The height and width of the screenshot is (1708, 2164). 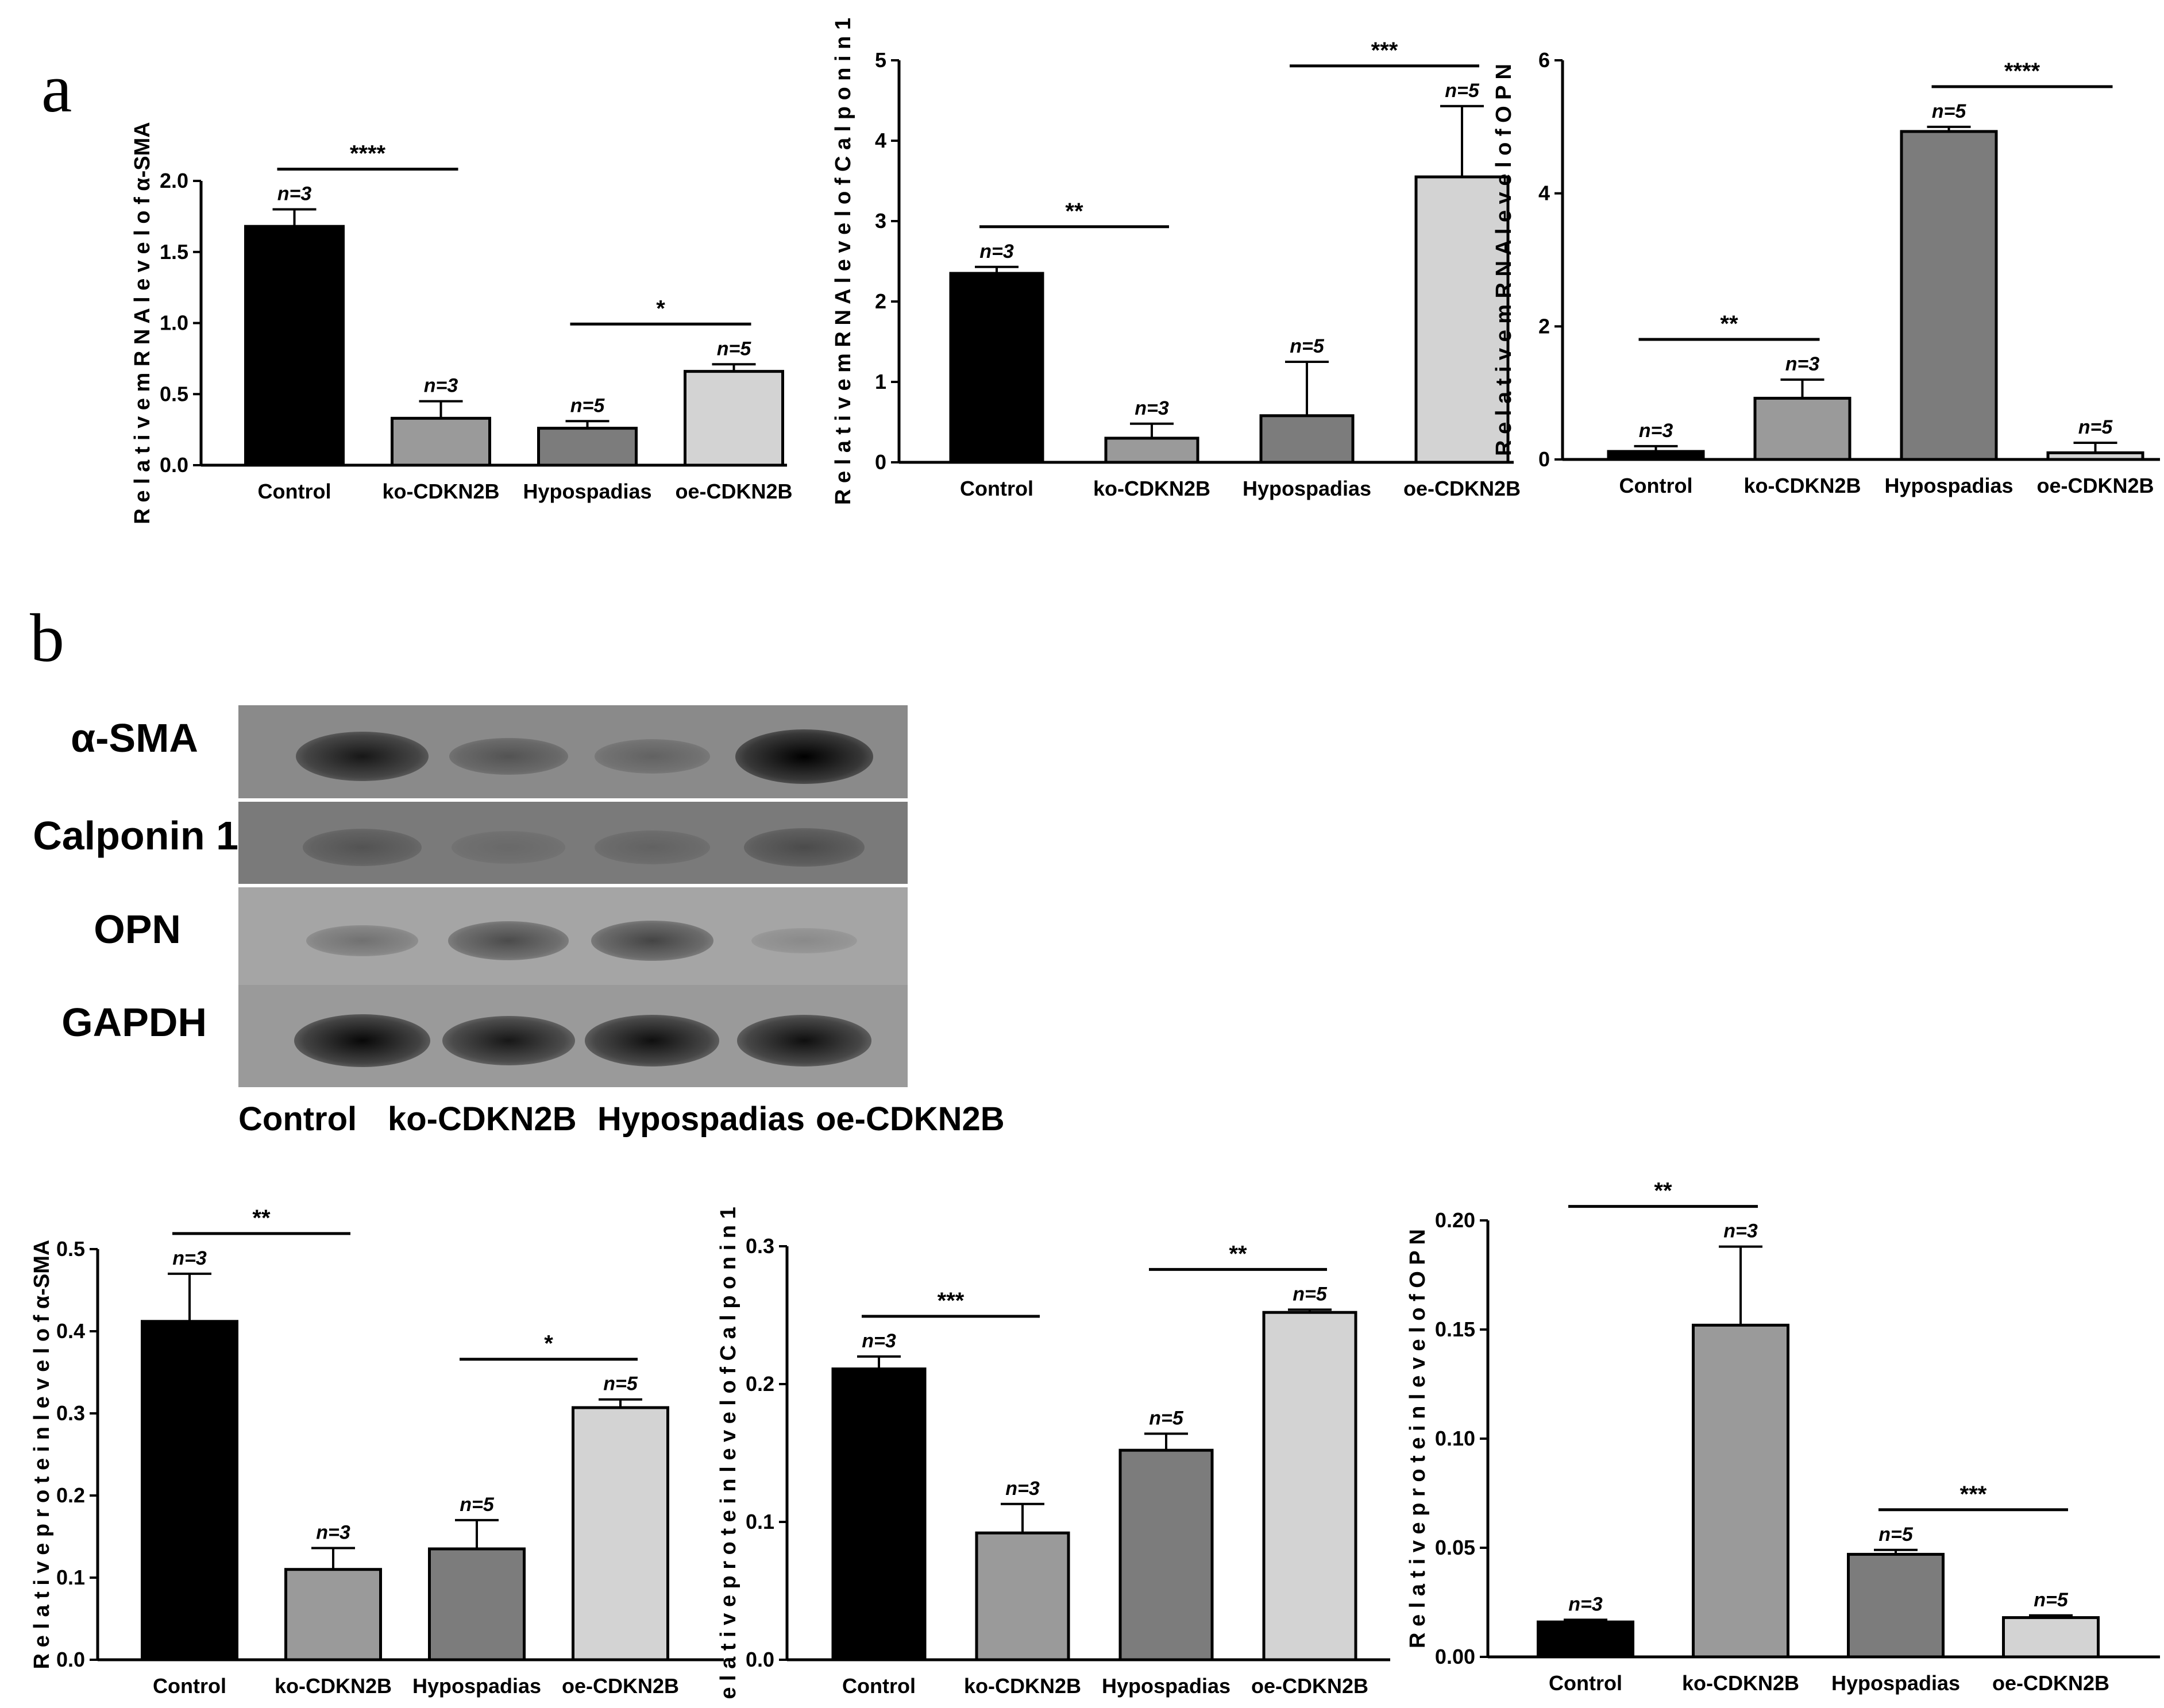 I want to click on lane-label-oe: oe-CDKN2B, so click(x=911, y=1119).